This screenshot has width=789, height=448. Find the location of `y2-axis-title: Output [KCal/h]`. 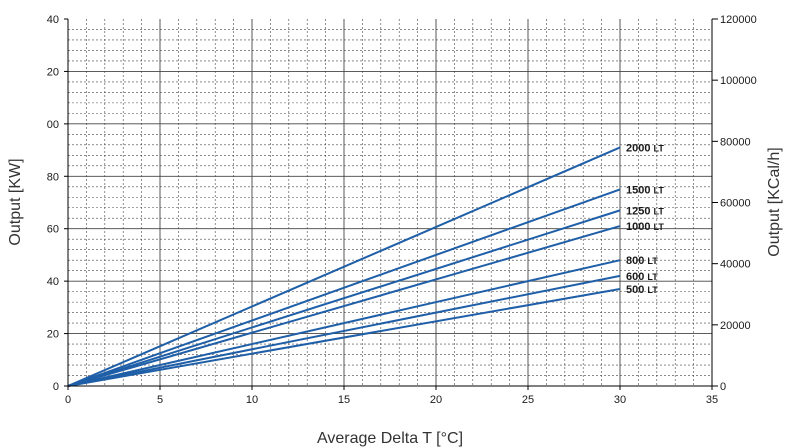

y2-axis-title: Output [KCal/h] is located at coordinates (774, 201).